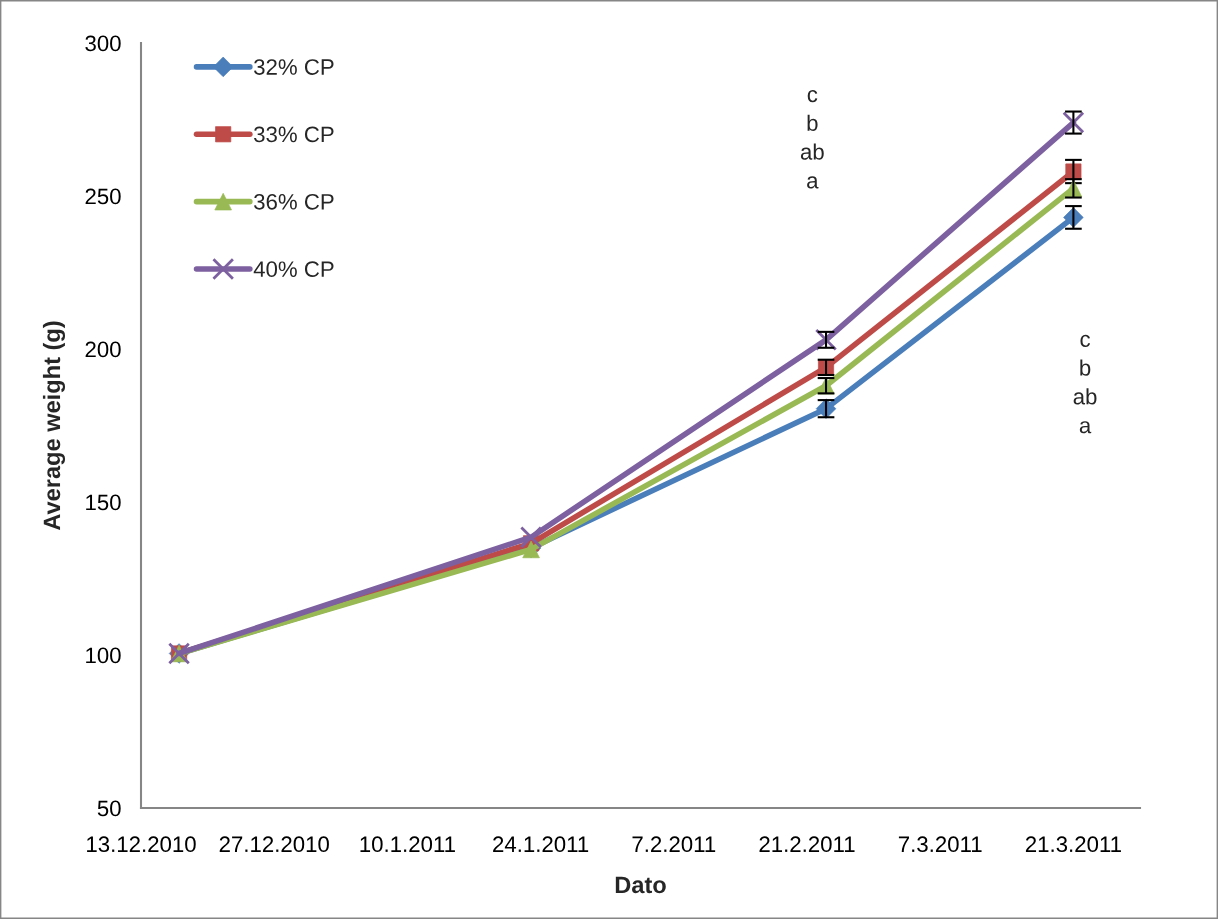  What do you see at coordinates (103, 655) in the screenshot?
I see `y-tick-label: 100` at bounding box center [103, 655].